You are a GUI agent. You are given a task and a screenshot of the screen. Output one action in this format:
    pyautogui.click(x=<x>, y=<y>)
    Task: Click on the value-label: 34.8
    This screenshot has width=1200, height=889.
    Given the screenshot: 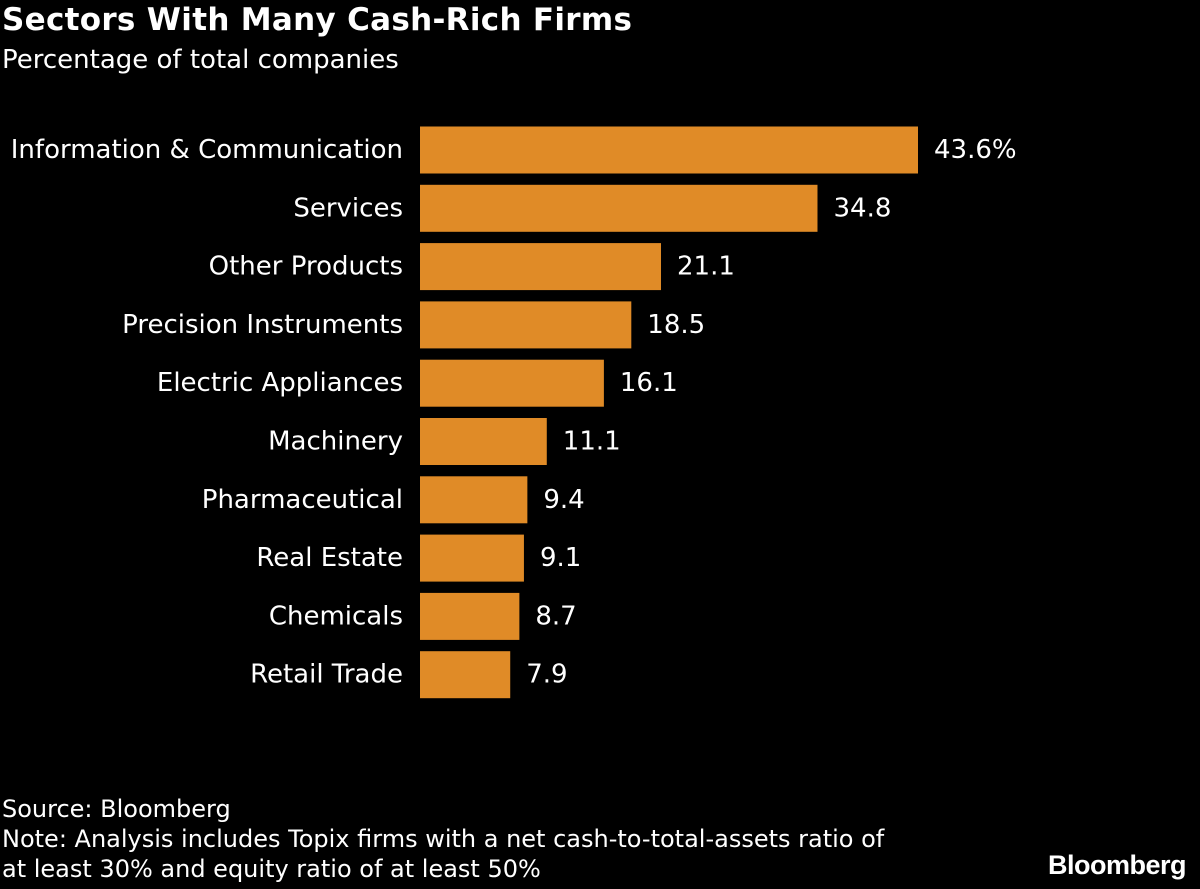 What is the action you would take?
    pyautogui.click(x=862, y=208)
    